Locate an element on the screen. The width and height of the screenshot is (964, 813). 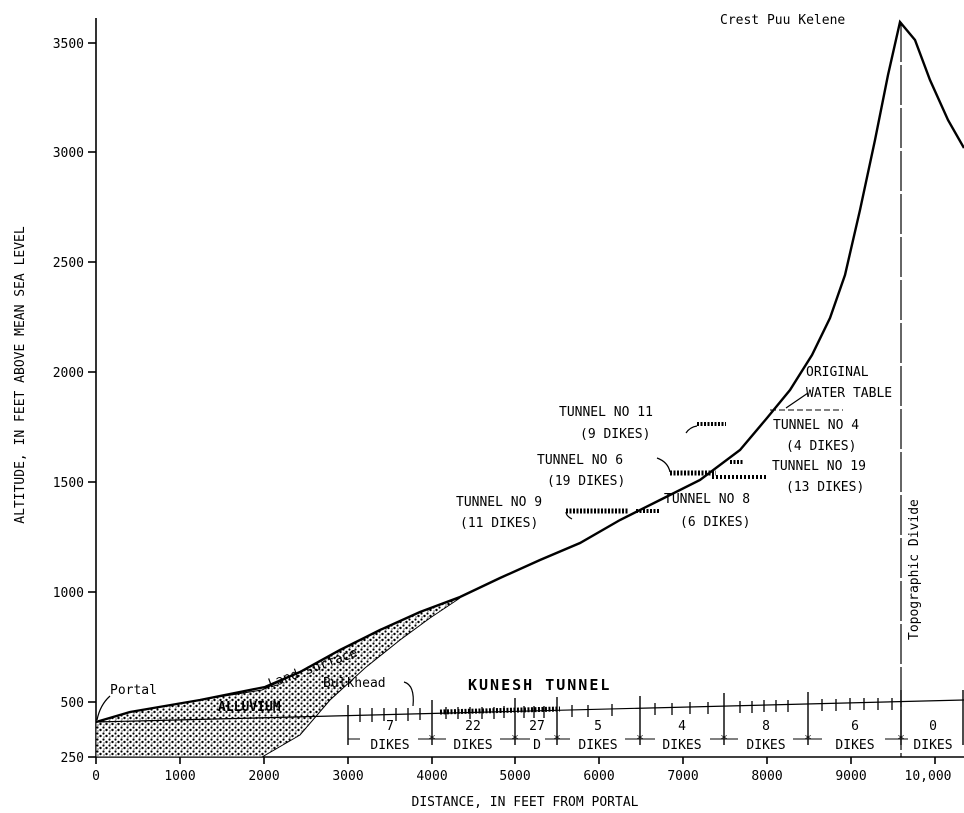
tunnel-4-name: TUNNEL NO 4 is located at coordinates (816, 425).